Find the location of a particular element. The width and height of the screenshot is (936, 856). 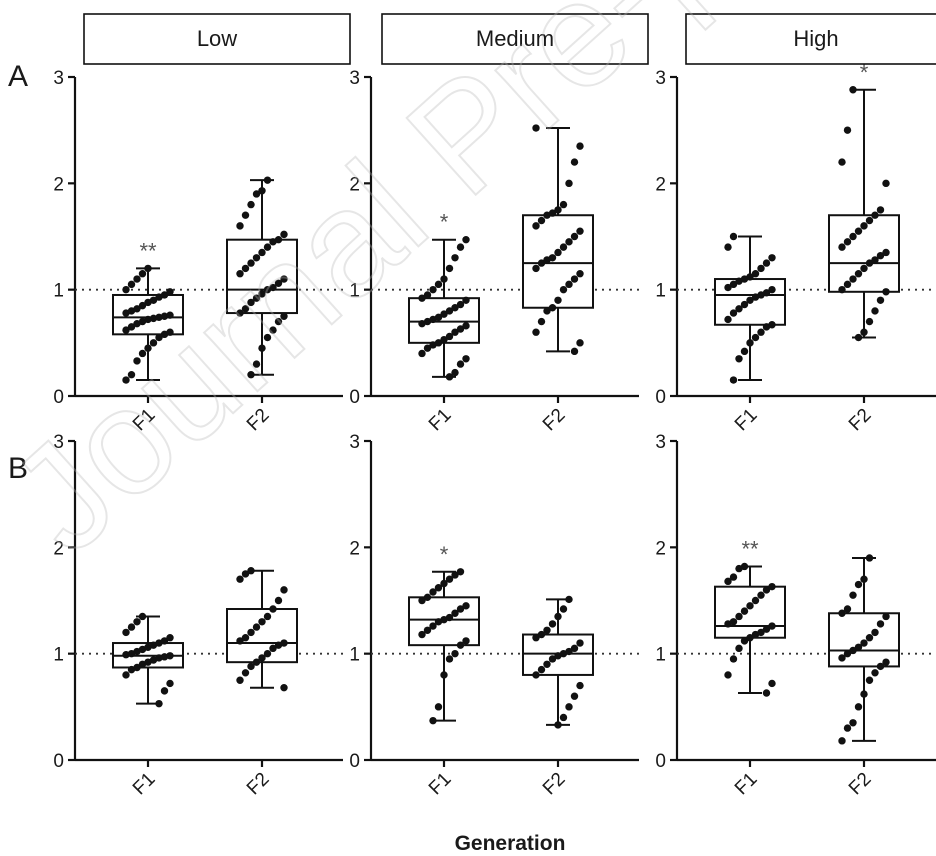

panel-a-medium-y-tick-label: 3 is located at coordinates (354, 78).